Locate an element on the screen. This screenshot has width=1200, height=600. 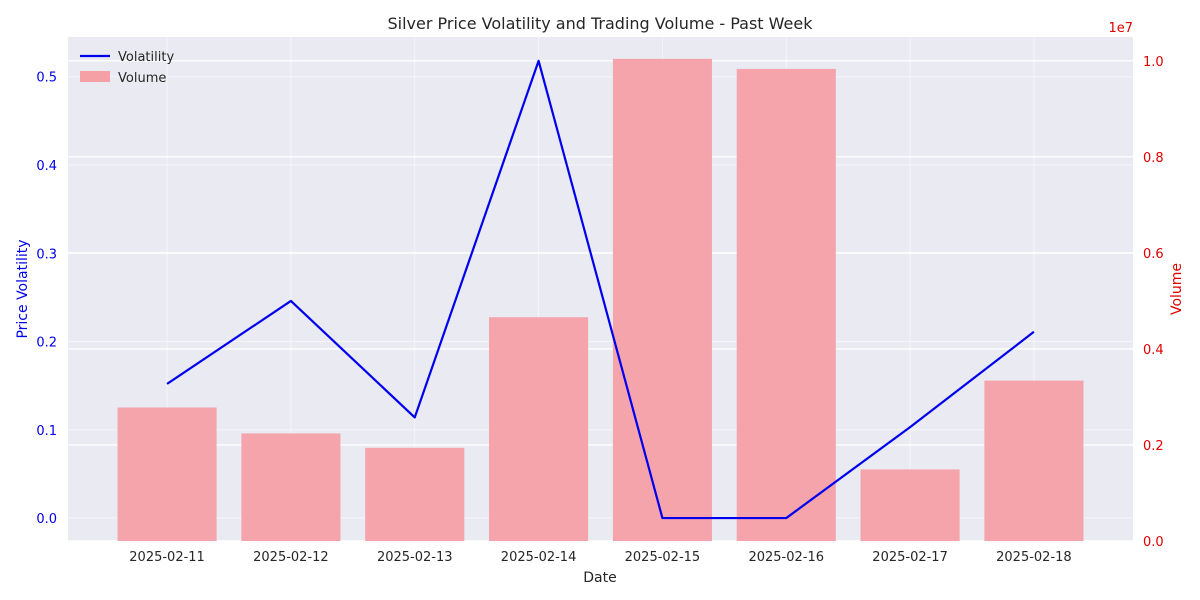
left-tick-labels: 0.0 0.1 0.2 0.3 0.4 0.5 is located at coordinates (46, 299).